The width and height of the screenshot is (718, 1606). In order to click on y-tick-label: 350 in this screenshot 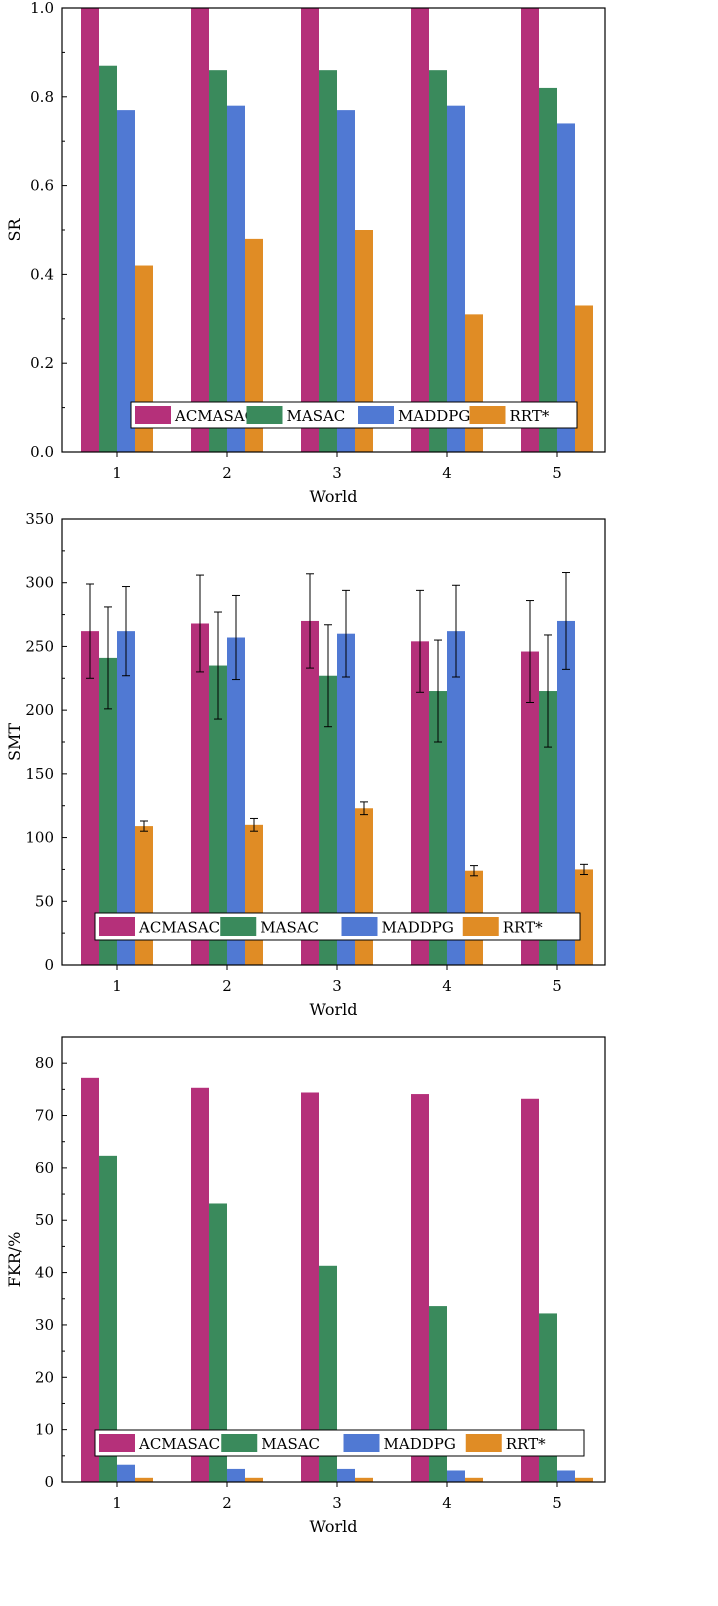, I will do `click(39, 519)`.